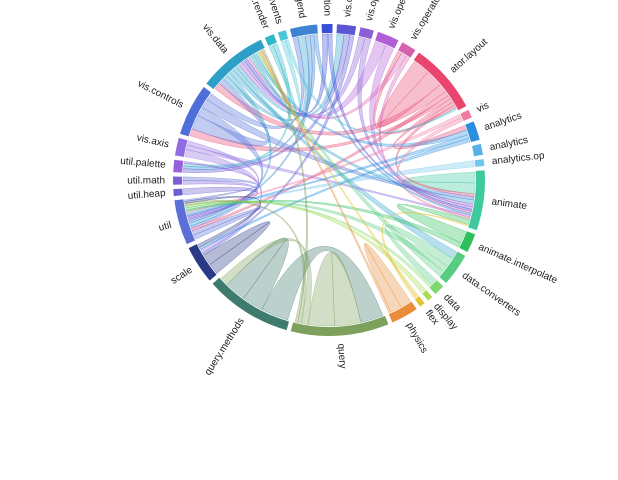 This screenshot has height=480, width=618. What do you see at coordinates (417, 338) in the screenshot?
I see `group-label-29: physics` at bounding box center [417, 338].